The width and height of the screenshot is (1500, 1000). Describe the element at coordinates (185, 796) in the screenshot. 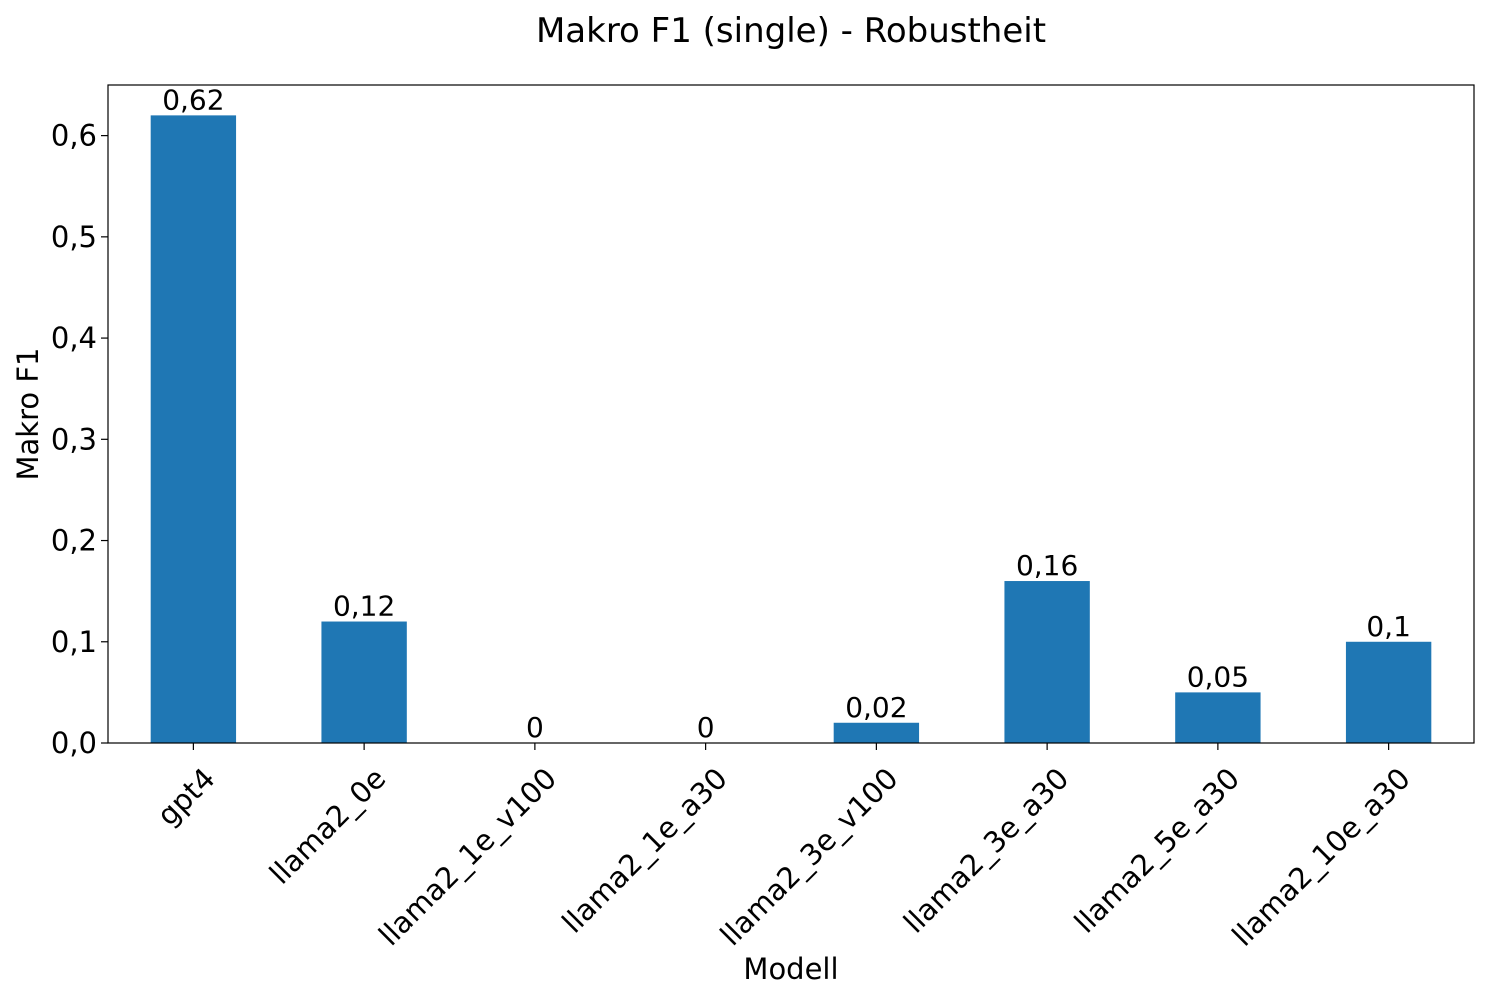

I see `x-tick-label: gpt4` at that location.